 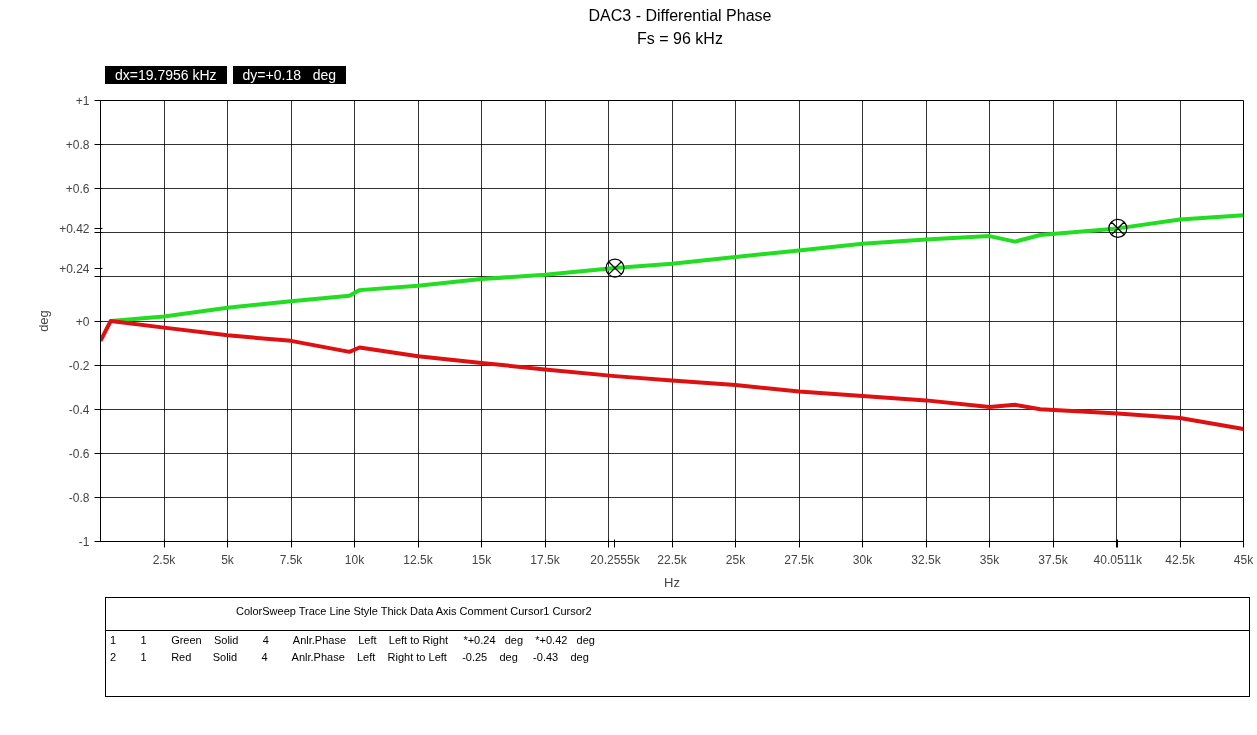 I want to click on x-tick-label: 30k, so click(x=863, y=559).